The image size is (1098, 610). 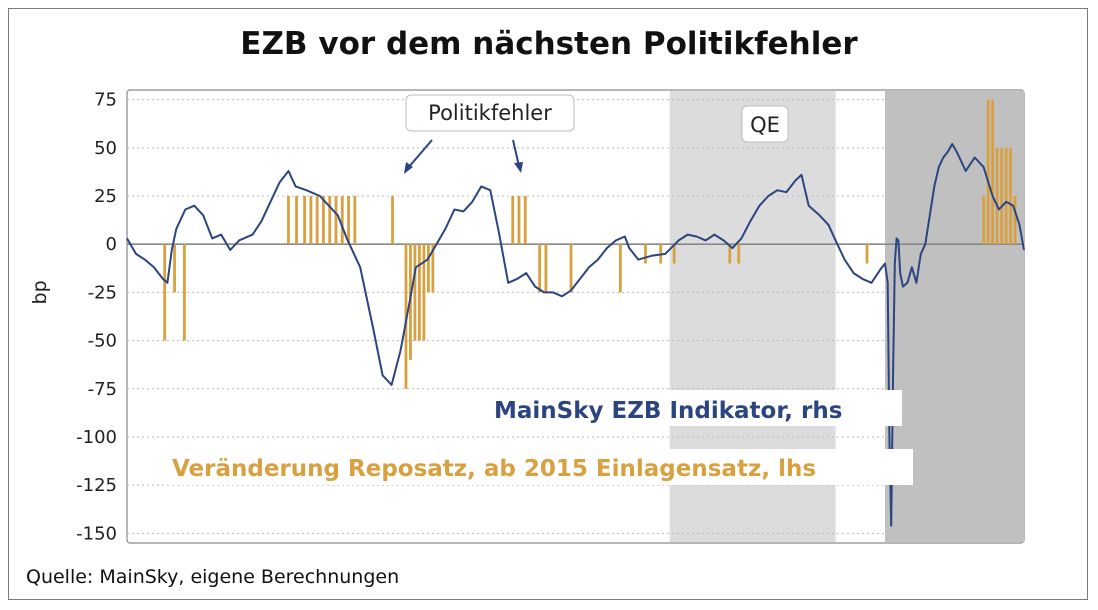 What do you see at coordinates (549, 44) in the screenshot?
I see `chart-title: EZB vor dem nächsten Politikfehler` at bounding box center [549, 44].